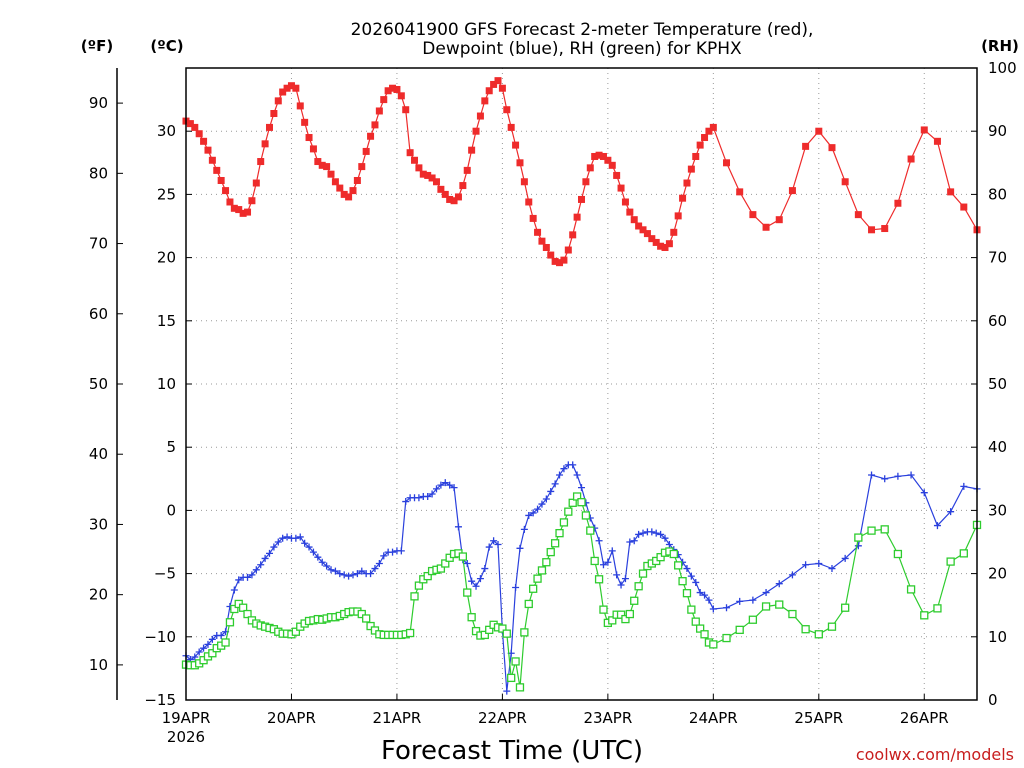 This screenshot has height=768, width=1024. Describe the element at coordinates (166, 131) in the screenshot. I see `c-tick-label: 30` at that location.